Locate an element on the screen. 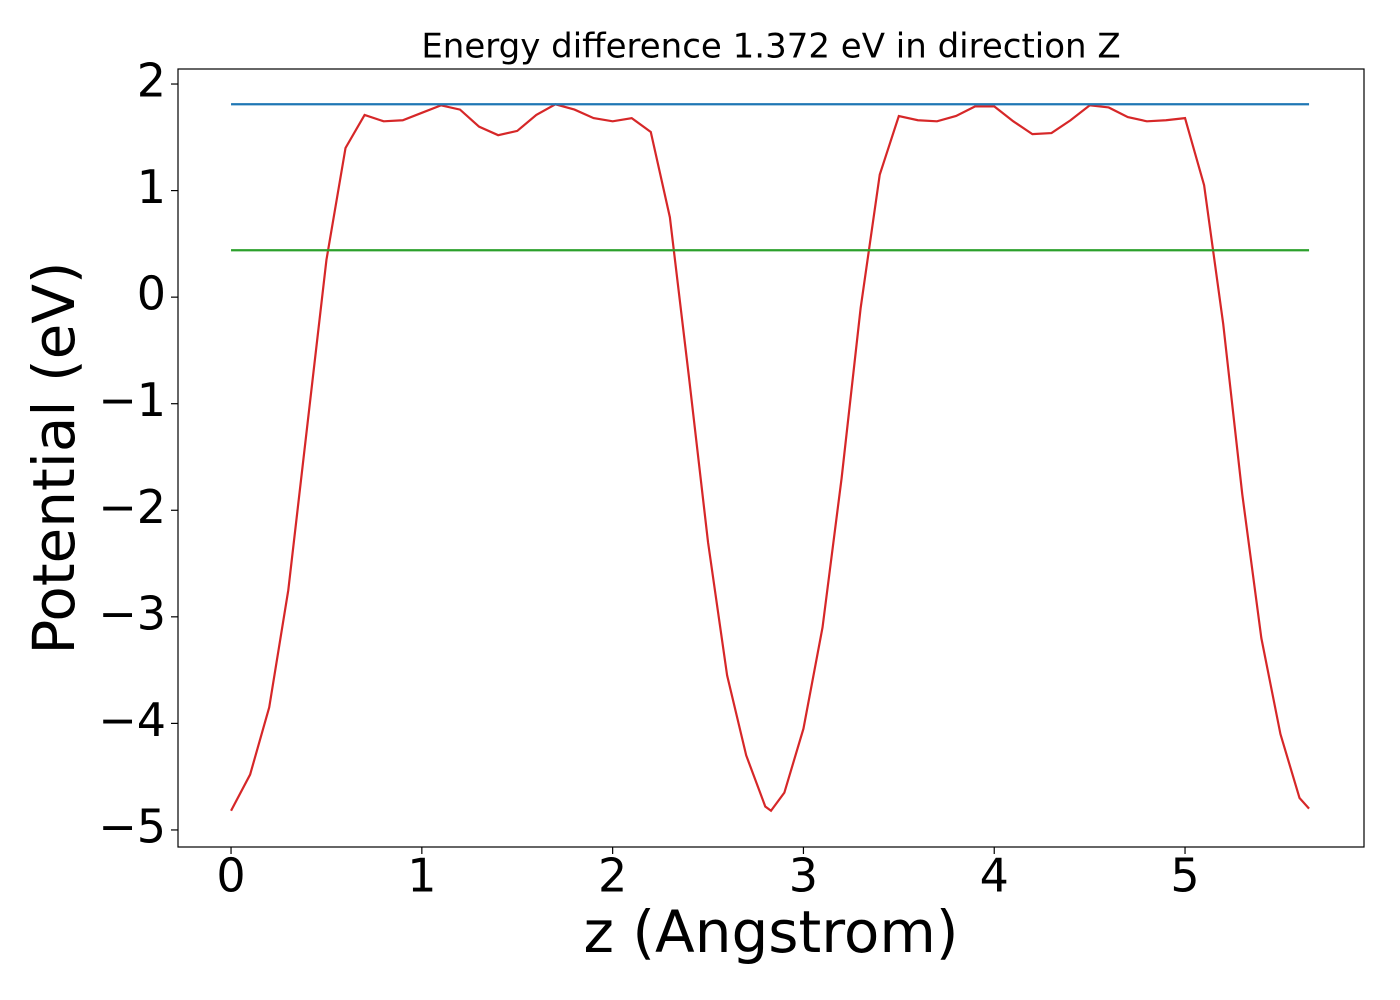 This screenshot has height=1000, width=1400. x-tick-label: 0 is located at coordinates (230, 876).